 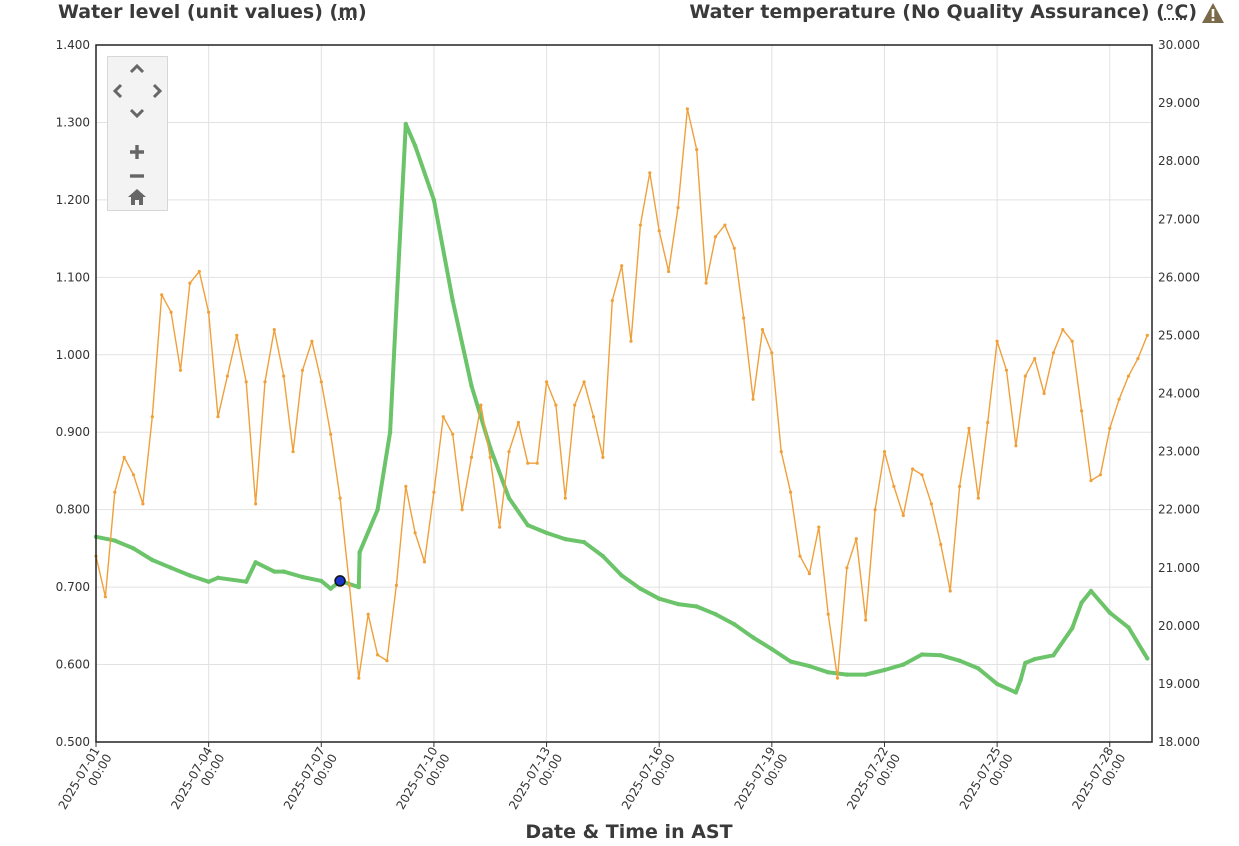 I want to click on x-axis-title: Date & Time in AST, so click(x=629, y=832).